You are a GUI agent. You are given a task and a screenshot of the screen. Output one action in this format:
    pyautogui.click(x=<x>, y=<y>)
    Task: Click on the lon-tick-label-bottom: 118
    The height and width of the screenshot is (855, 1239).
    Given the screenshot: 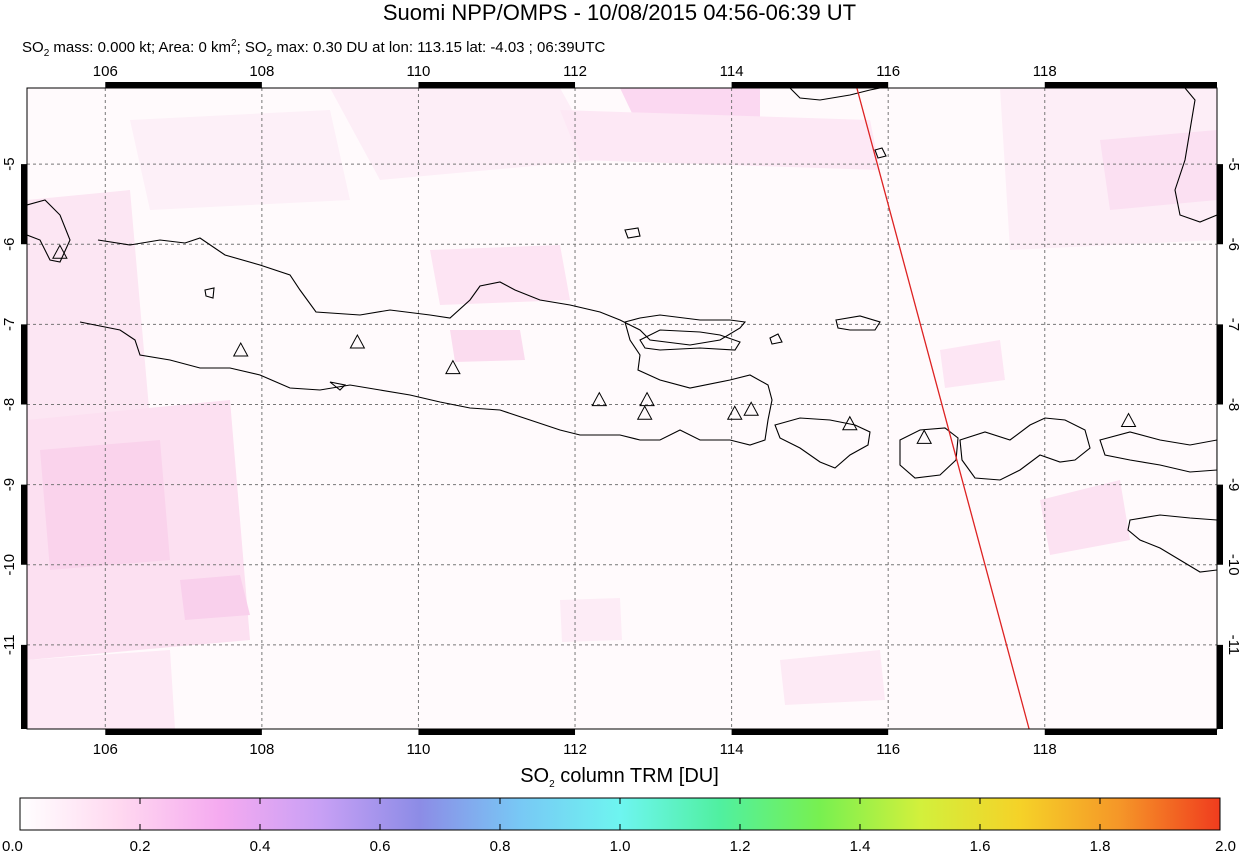 What is the action you would take?
    pyautogui.click(x=1045, y=749)
    